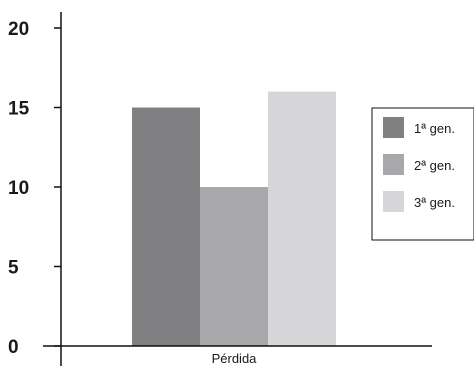  Describe the element at coordinates (434, 128) in the screenshot. I see `legend-label-1: 1ª gen.` at that location.